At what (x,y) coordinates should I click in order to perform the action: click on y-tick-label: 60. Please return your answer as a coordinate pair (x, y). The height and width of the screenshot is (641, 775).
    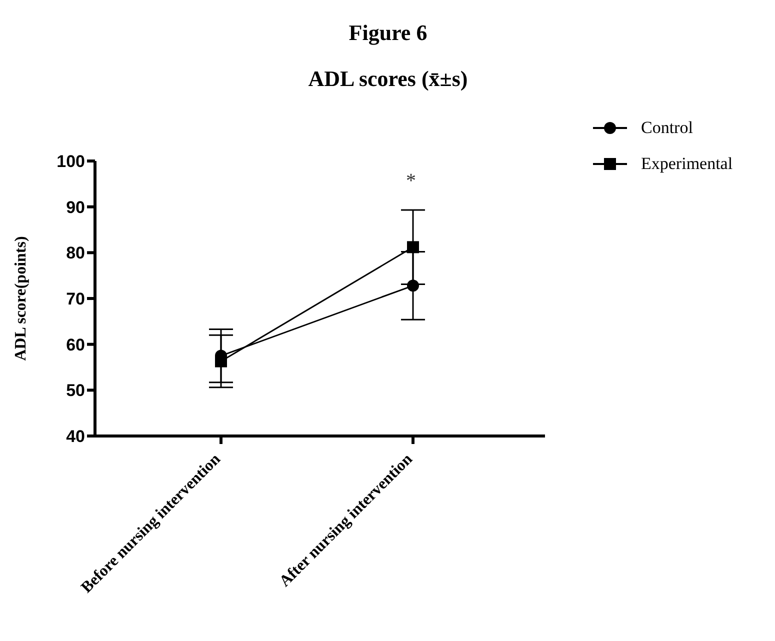
    Looking at the image, I should click on (75, 344).